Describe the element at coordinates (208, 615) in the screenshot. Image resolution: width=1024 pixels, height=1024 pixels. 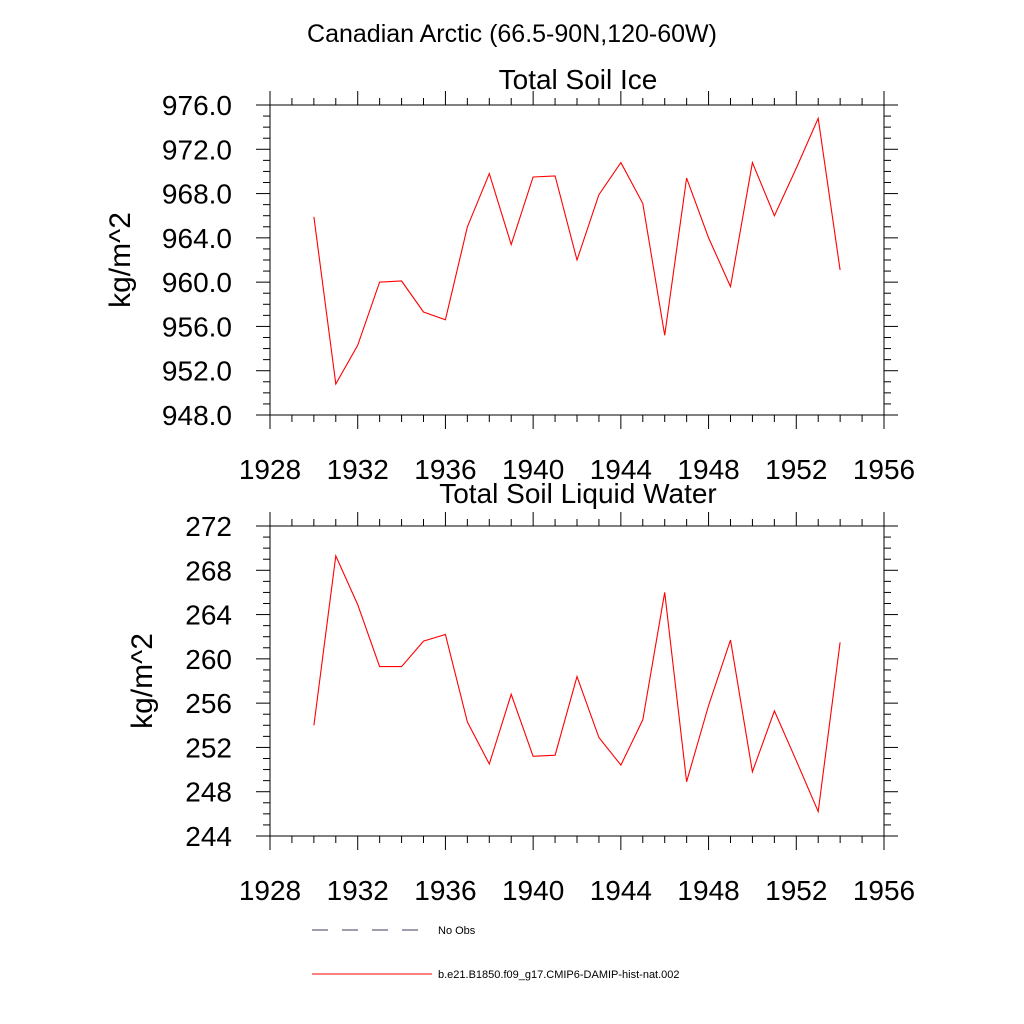
I see `y-tick-label: 264` at that location.